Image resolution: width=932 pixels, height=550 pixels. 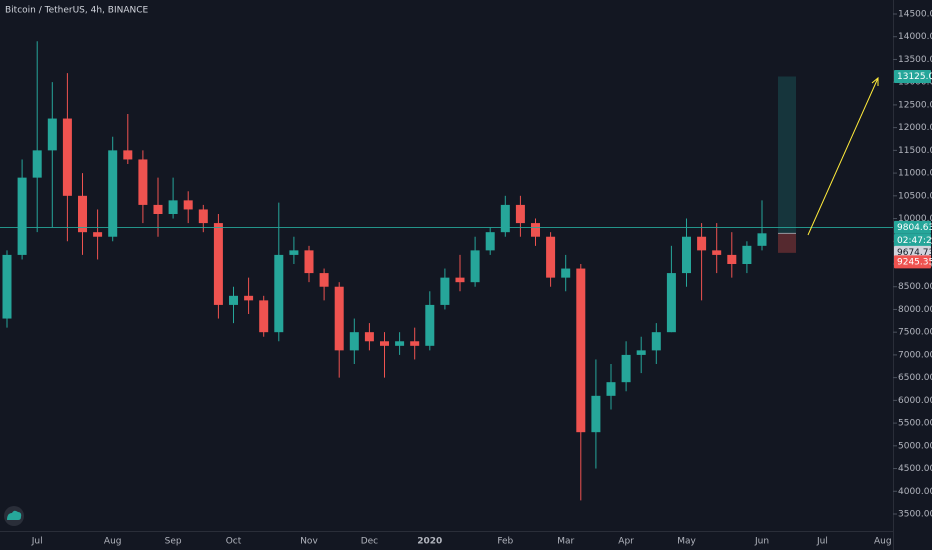 I want to click on target-label: 13125.05, so click(x=914, y=77).